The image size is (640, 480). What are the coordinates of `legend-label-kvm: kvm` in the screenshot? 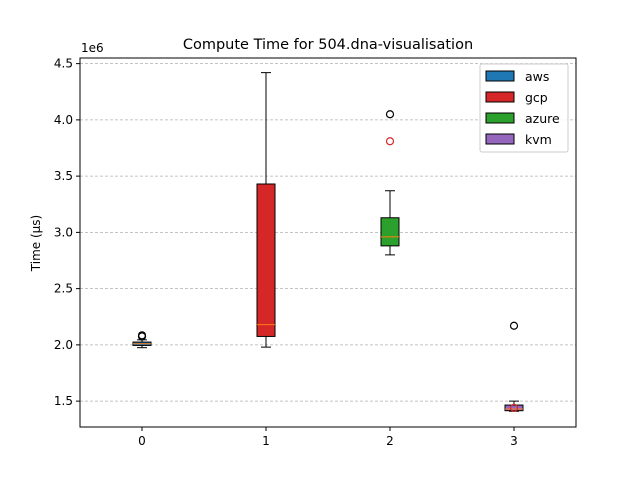 It's located at (538, 139).